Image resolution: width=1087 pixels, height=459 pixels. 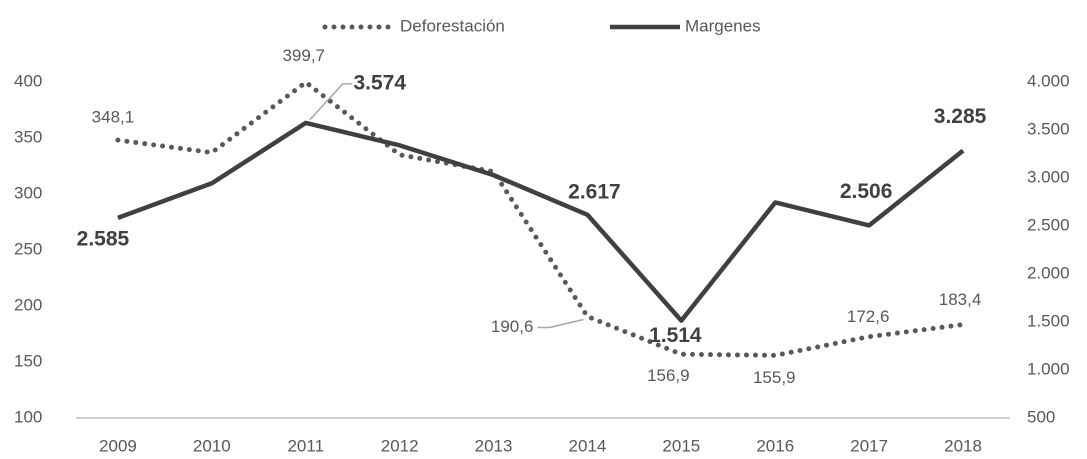 I want to click on data-label: 399,7, so click(x=303, y=55).